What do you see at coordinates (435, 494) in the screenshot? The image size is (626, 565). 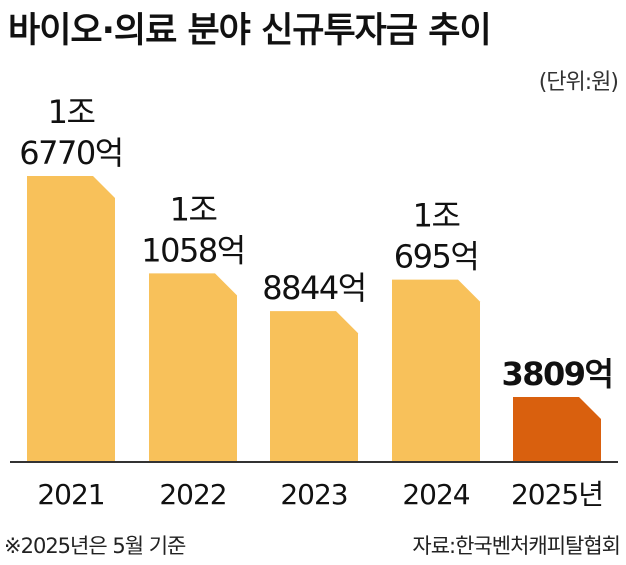 I see `x-tick-label-2024: 2024` at bounding box center [435, 494].